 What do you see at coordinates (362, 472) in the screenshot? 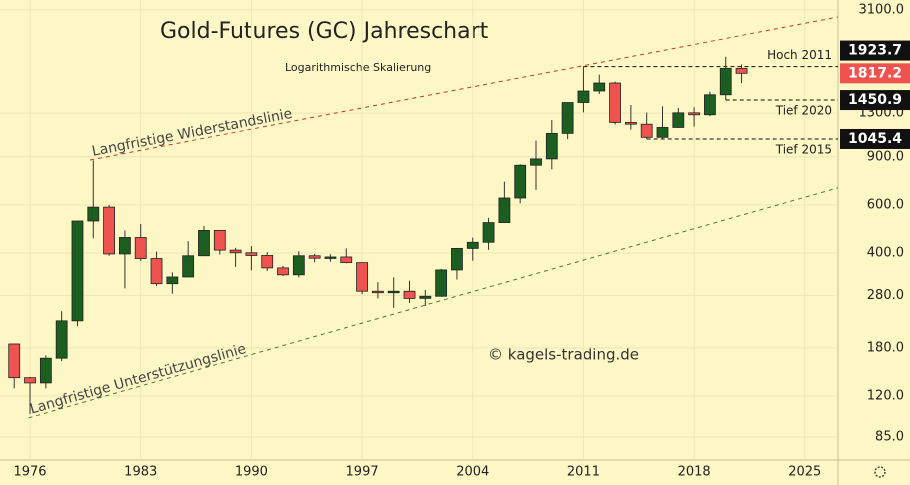
I see `x-tick-label: 1997` at bounding box center [362, 472].